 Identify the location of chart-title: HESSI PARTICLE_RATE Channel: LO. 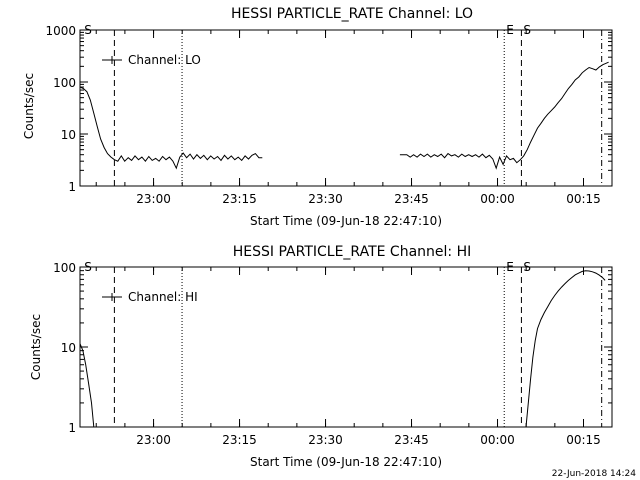
(352, 14).